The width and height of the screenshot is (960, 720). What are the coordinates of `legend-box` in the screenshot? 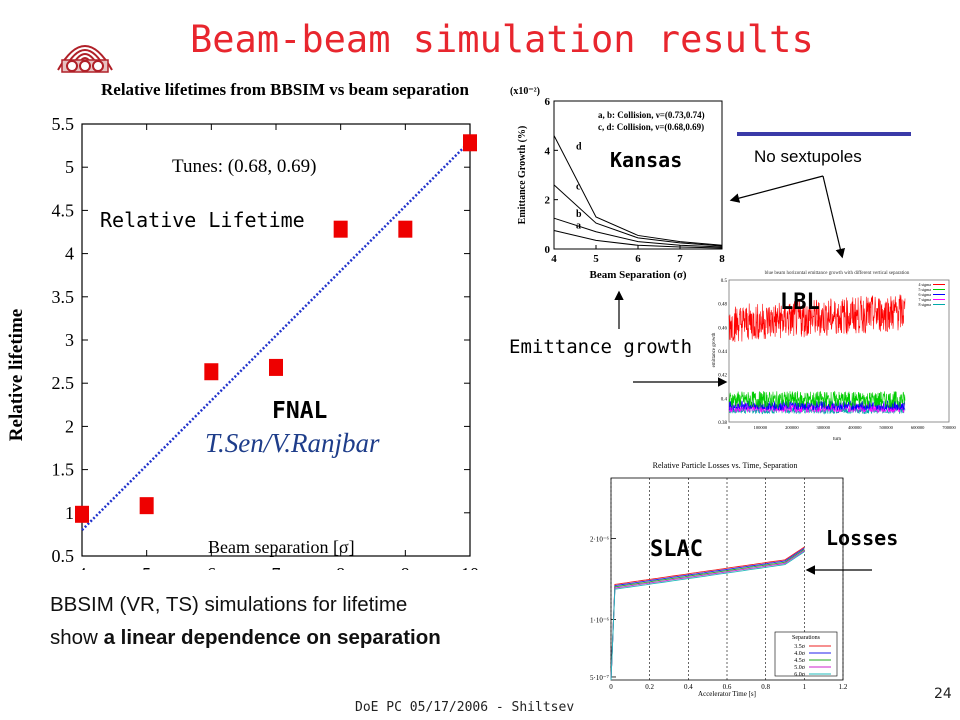 It's located at (806, 654).